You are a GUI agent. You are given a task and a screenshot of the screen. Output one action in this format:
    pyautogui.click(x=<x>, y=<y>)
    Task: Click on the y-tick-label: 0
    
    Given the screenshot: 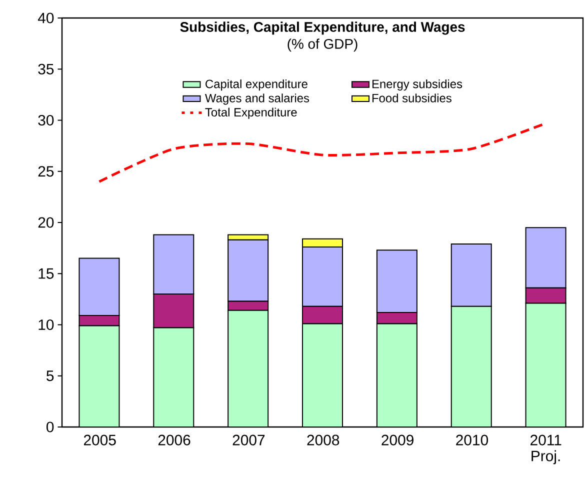 What is the action you would take?
    pyautogui.click(x=50, y=427)
    